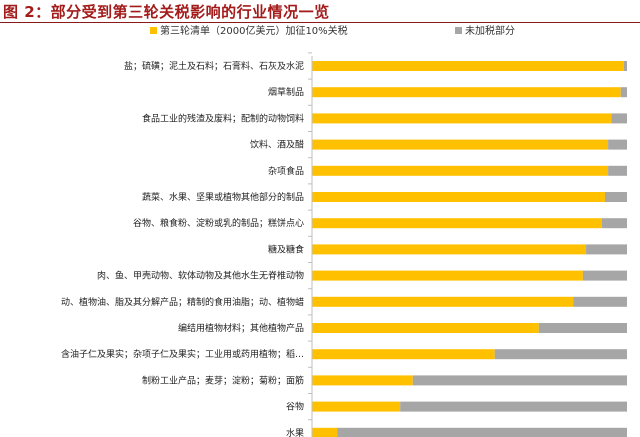 This screenshot has width=640, height=437. Describe the element at coordinates (254, 30) in the screenshot. I see `legend-label: 第三轮清单（2000亿美元）加征10%关税` at that location.